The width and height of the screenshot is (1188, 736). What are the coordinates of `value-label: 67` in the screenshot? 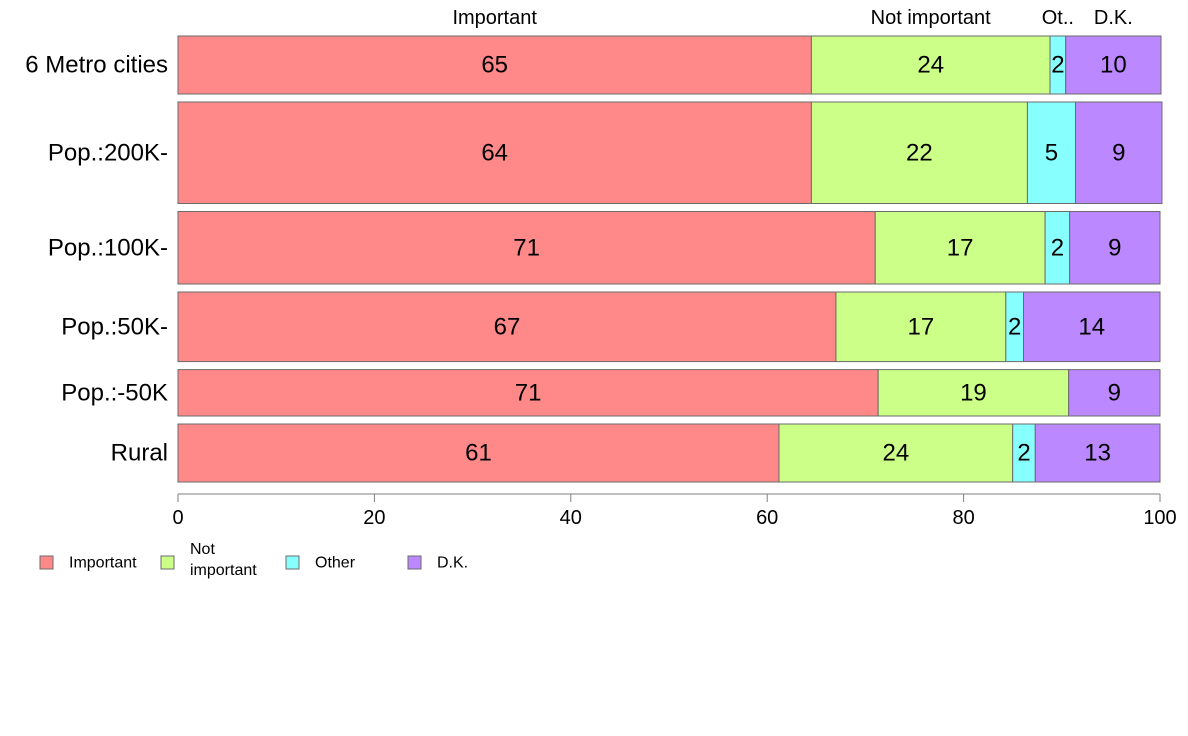 It's located at (507, 326).